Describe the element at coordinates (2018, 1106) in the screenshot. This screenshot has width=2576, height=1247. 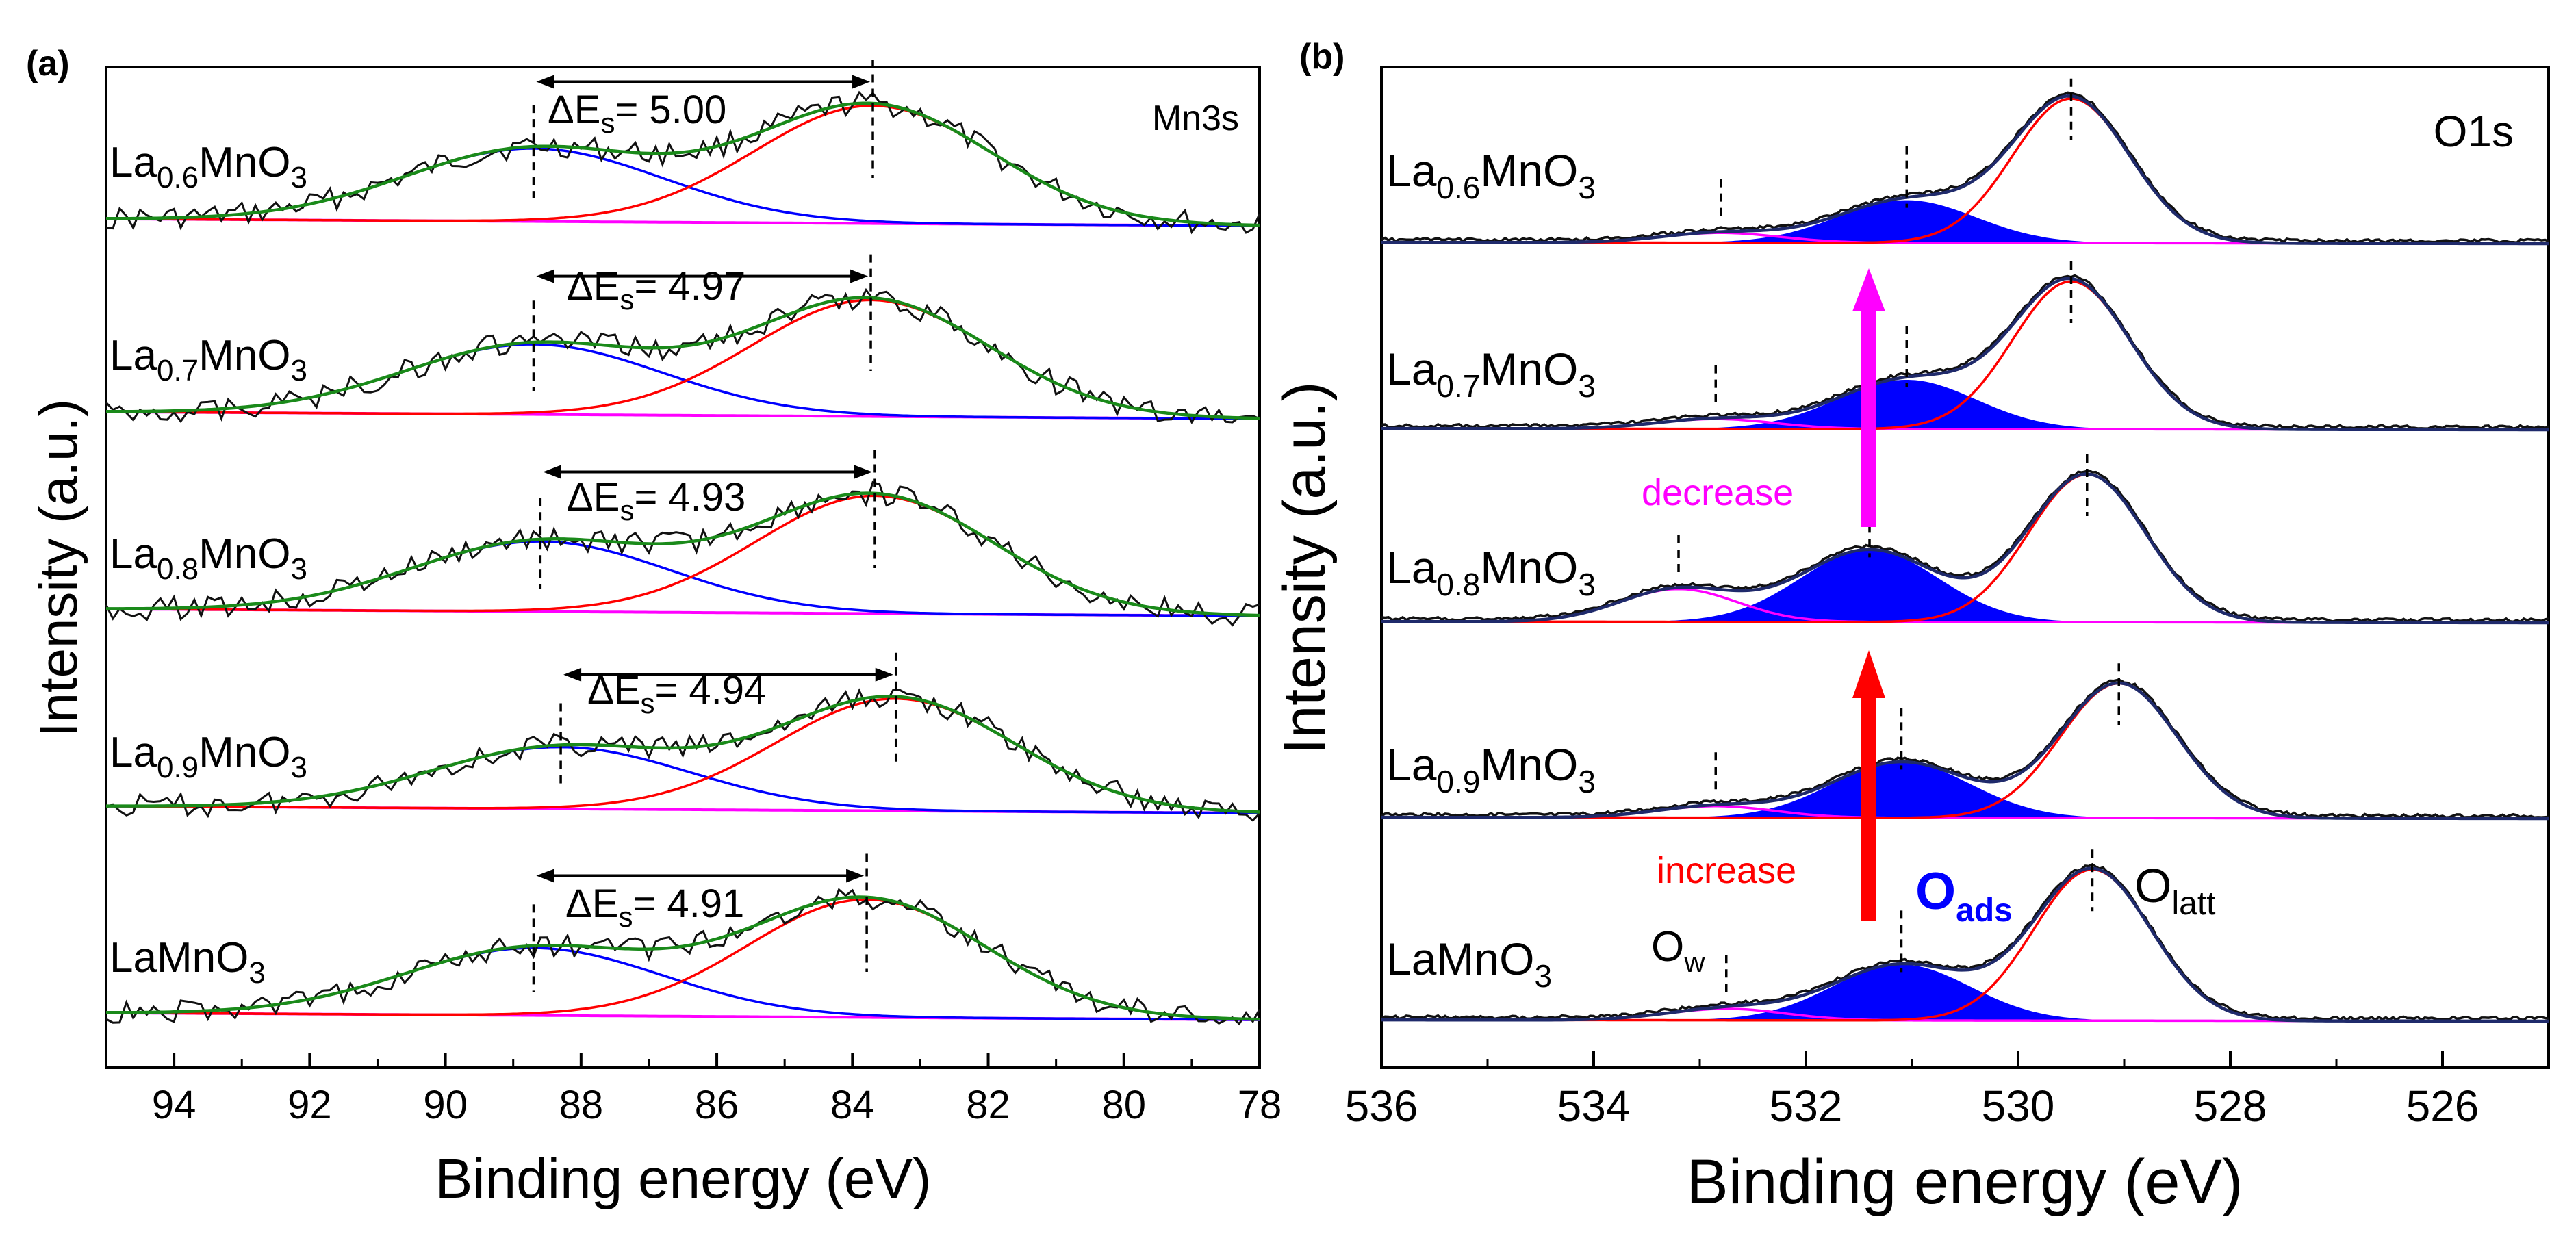
I see `panel-b-tick-label: 530` at that location.